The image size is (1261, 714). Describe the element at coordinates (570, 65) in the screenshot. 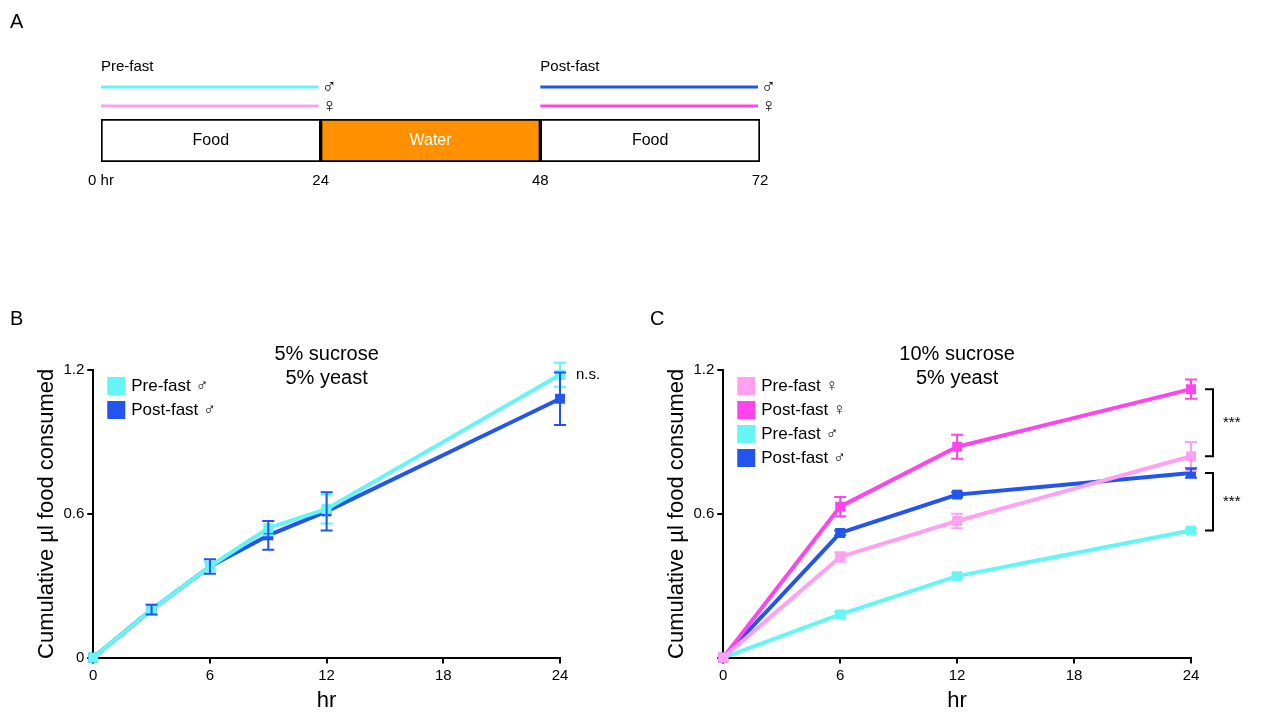

I see `text: Post-fast` at that location.